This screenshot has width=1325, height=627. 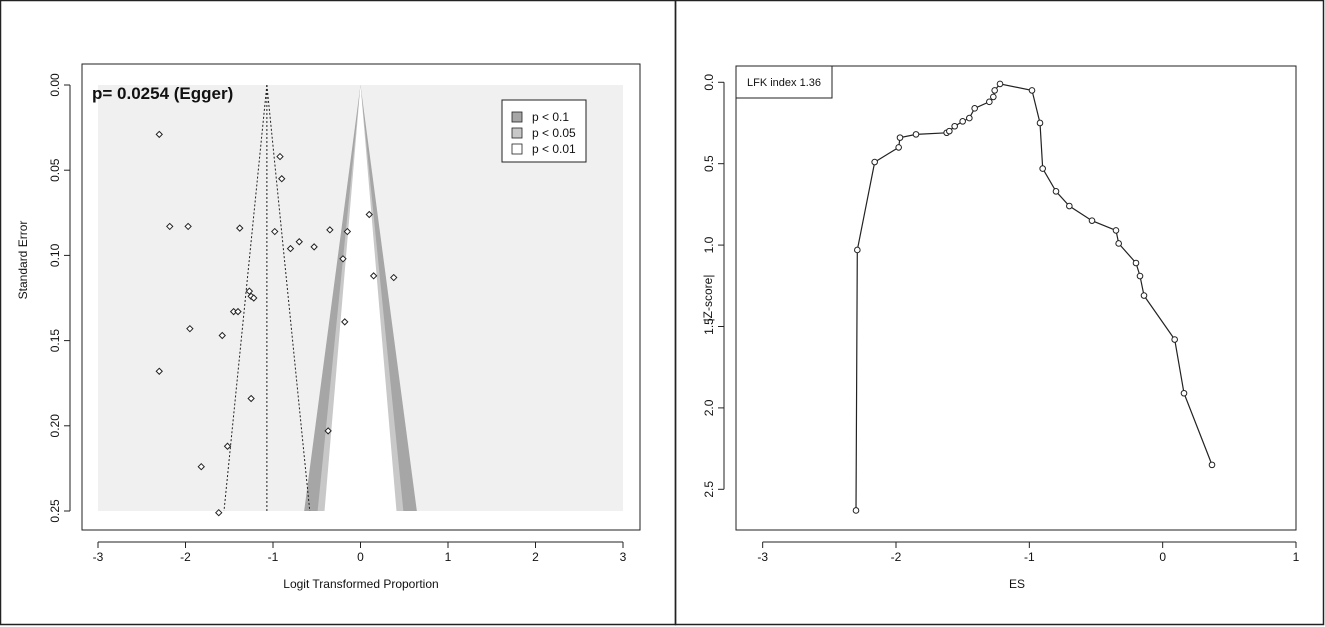 What do you see at coordinates (709, 489) in the screenshot?
I see `y-tick-label: 2.5` at bounding box center [709, 489].